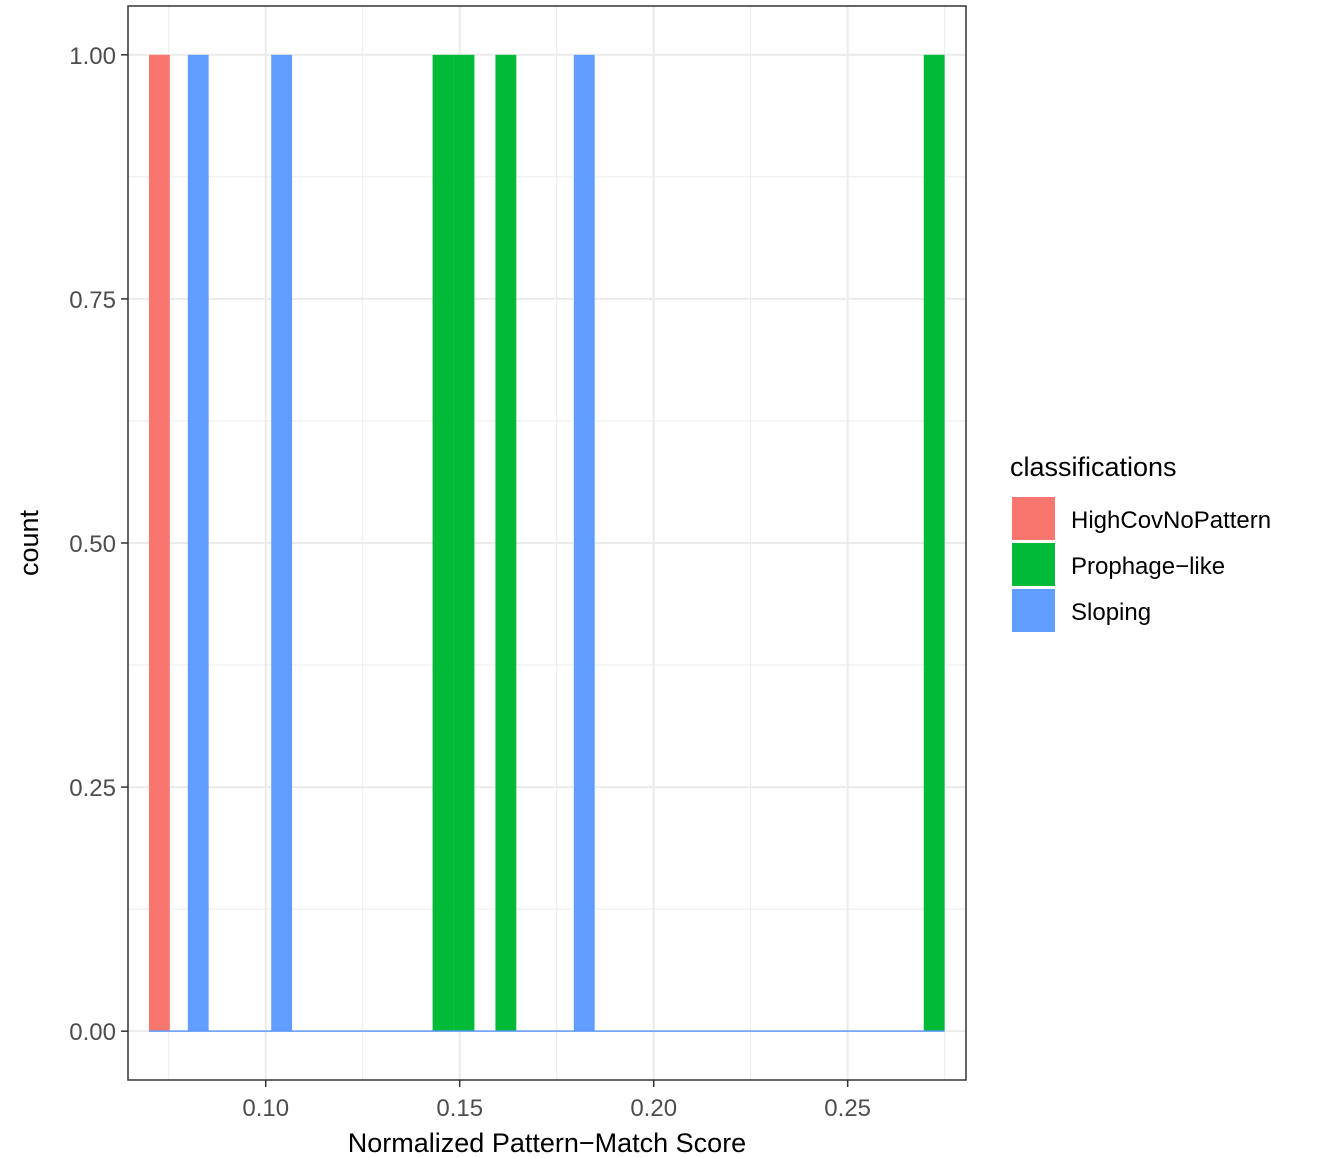 The height and width of the screenshot is (1158, 1319). I want to click on legend-label: HighCovNoPattern, so click(1171, 520).